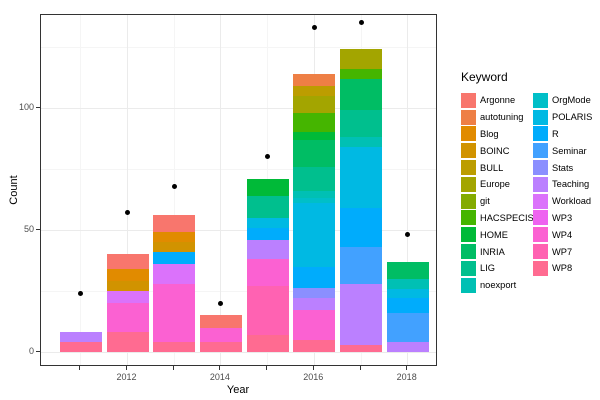  I want to click on data-point-2013, so click(174, 186).